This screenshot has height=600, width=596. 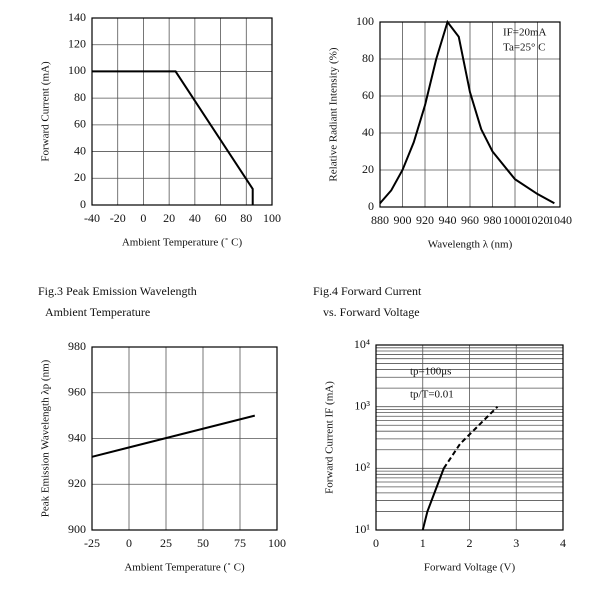 I want to click on chart-title: Fig.4 Forward Current, so click(x=367, y=291).